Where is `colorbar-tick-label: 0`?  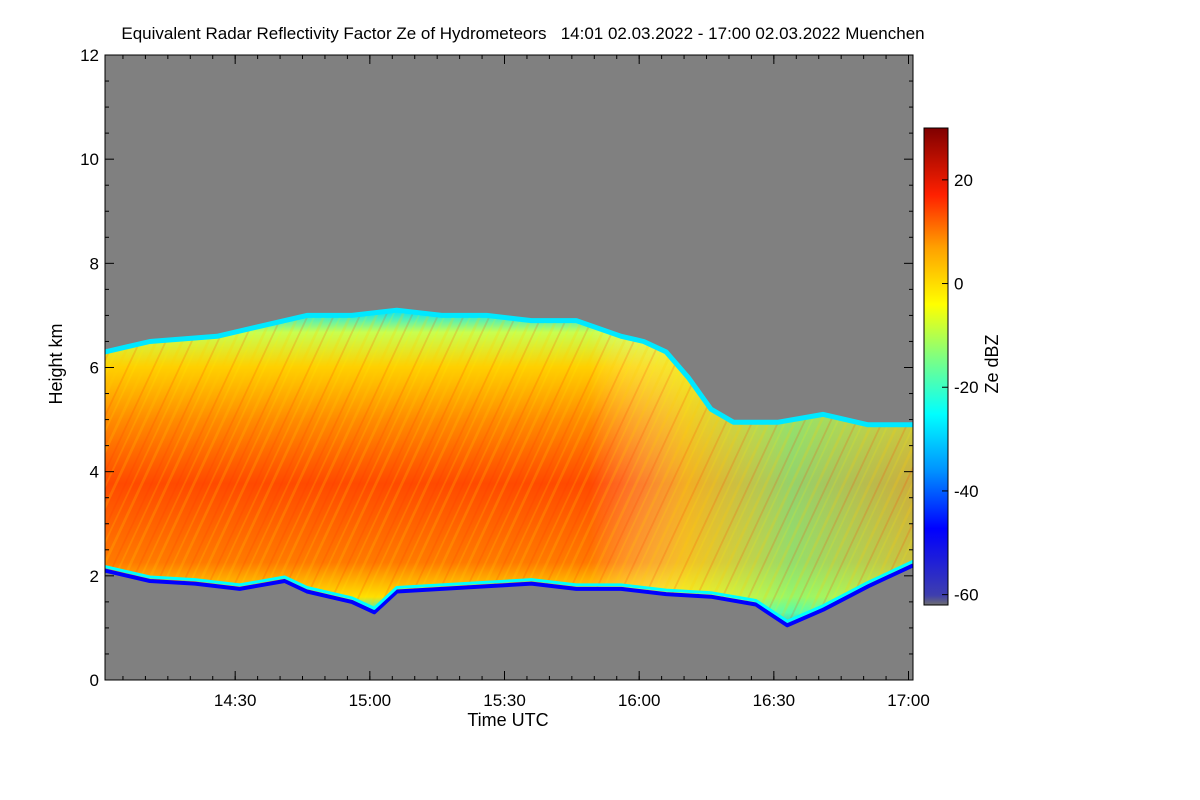
colorbar-tick-label: 0 is located at coordinates (958, 284).